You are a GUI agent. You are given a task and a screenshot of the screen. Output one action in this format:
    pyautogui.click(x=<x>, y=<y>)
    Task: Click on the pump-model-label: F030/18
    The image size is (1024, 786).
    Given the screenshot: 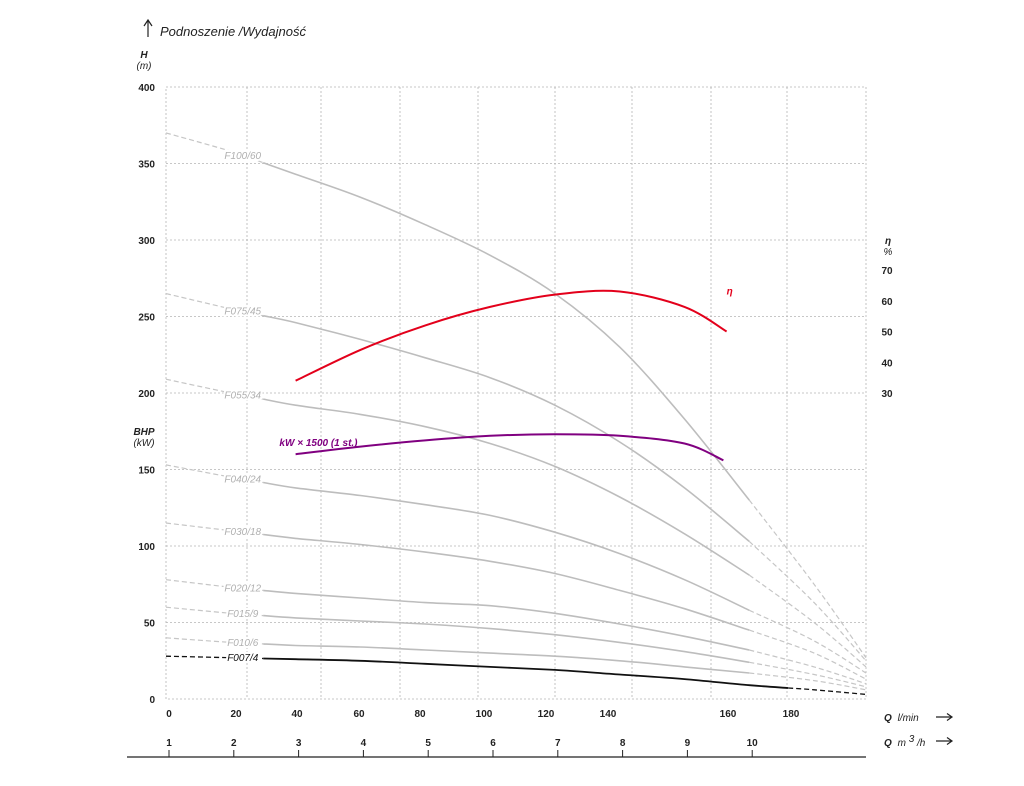 What is the action you would take?
    pyautogui.click(x=242, y=532)
    